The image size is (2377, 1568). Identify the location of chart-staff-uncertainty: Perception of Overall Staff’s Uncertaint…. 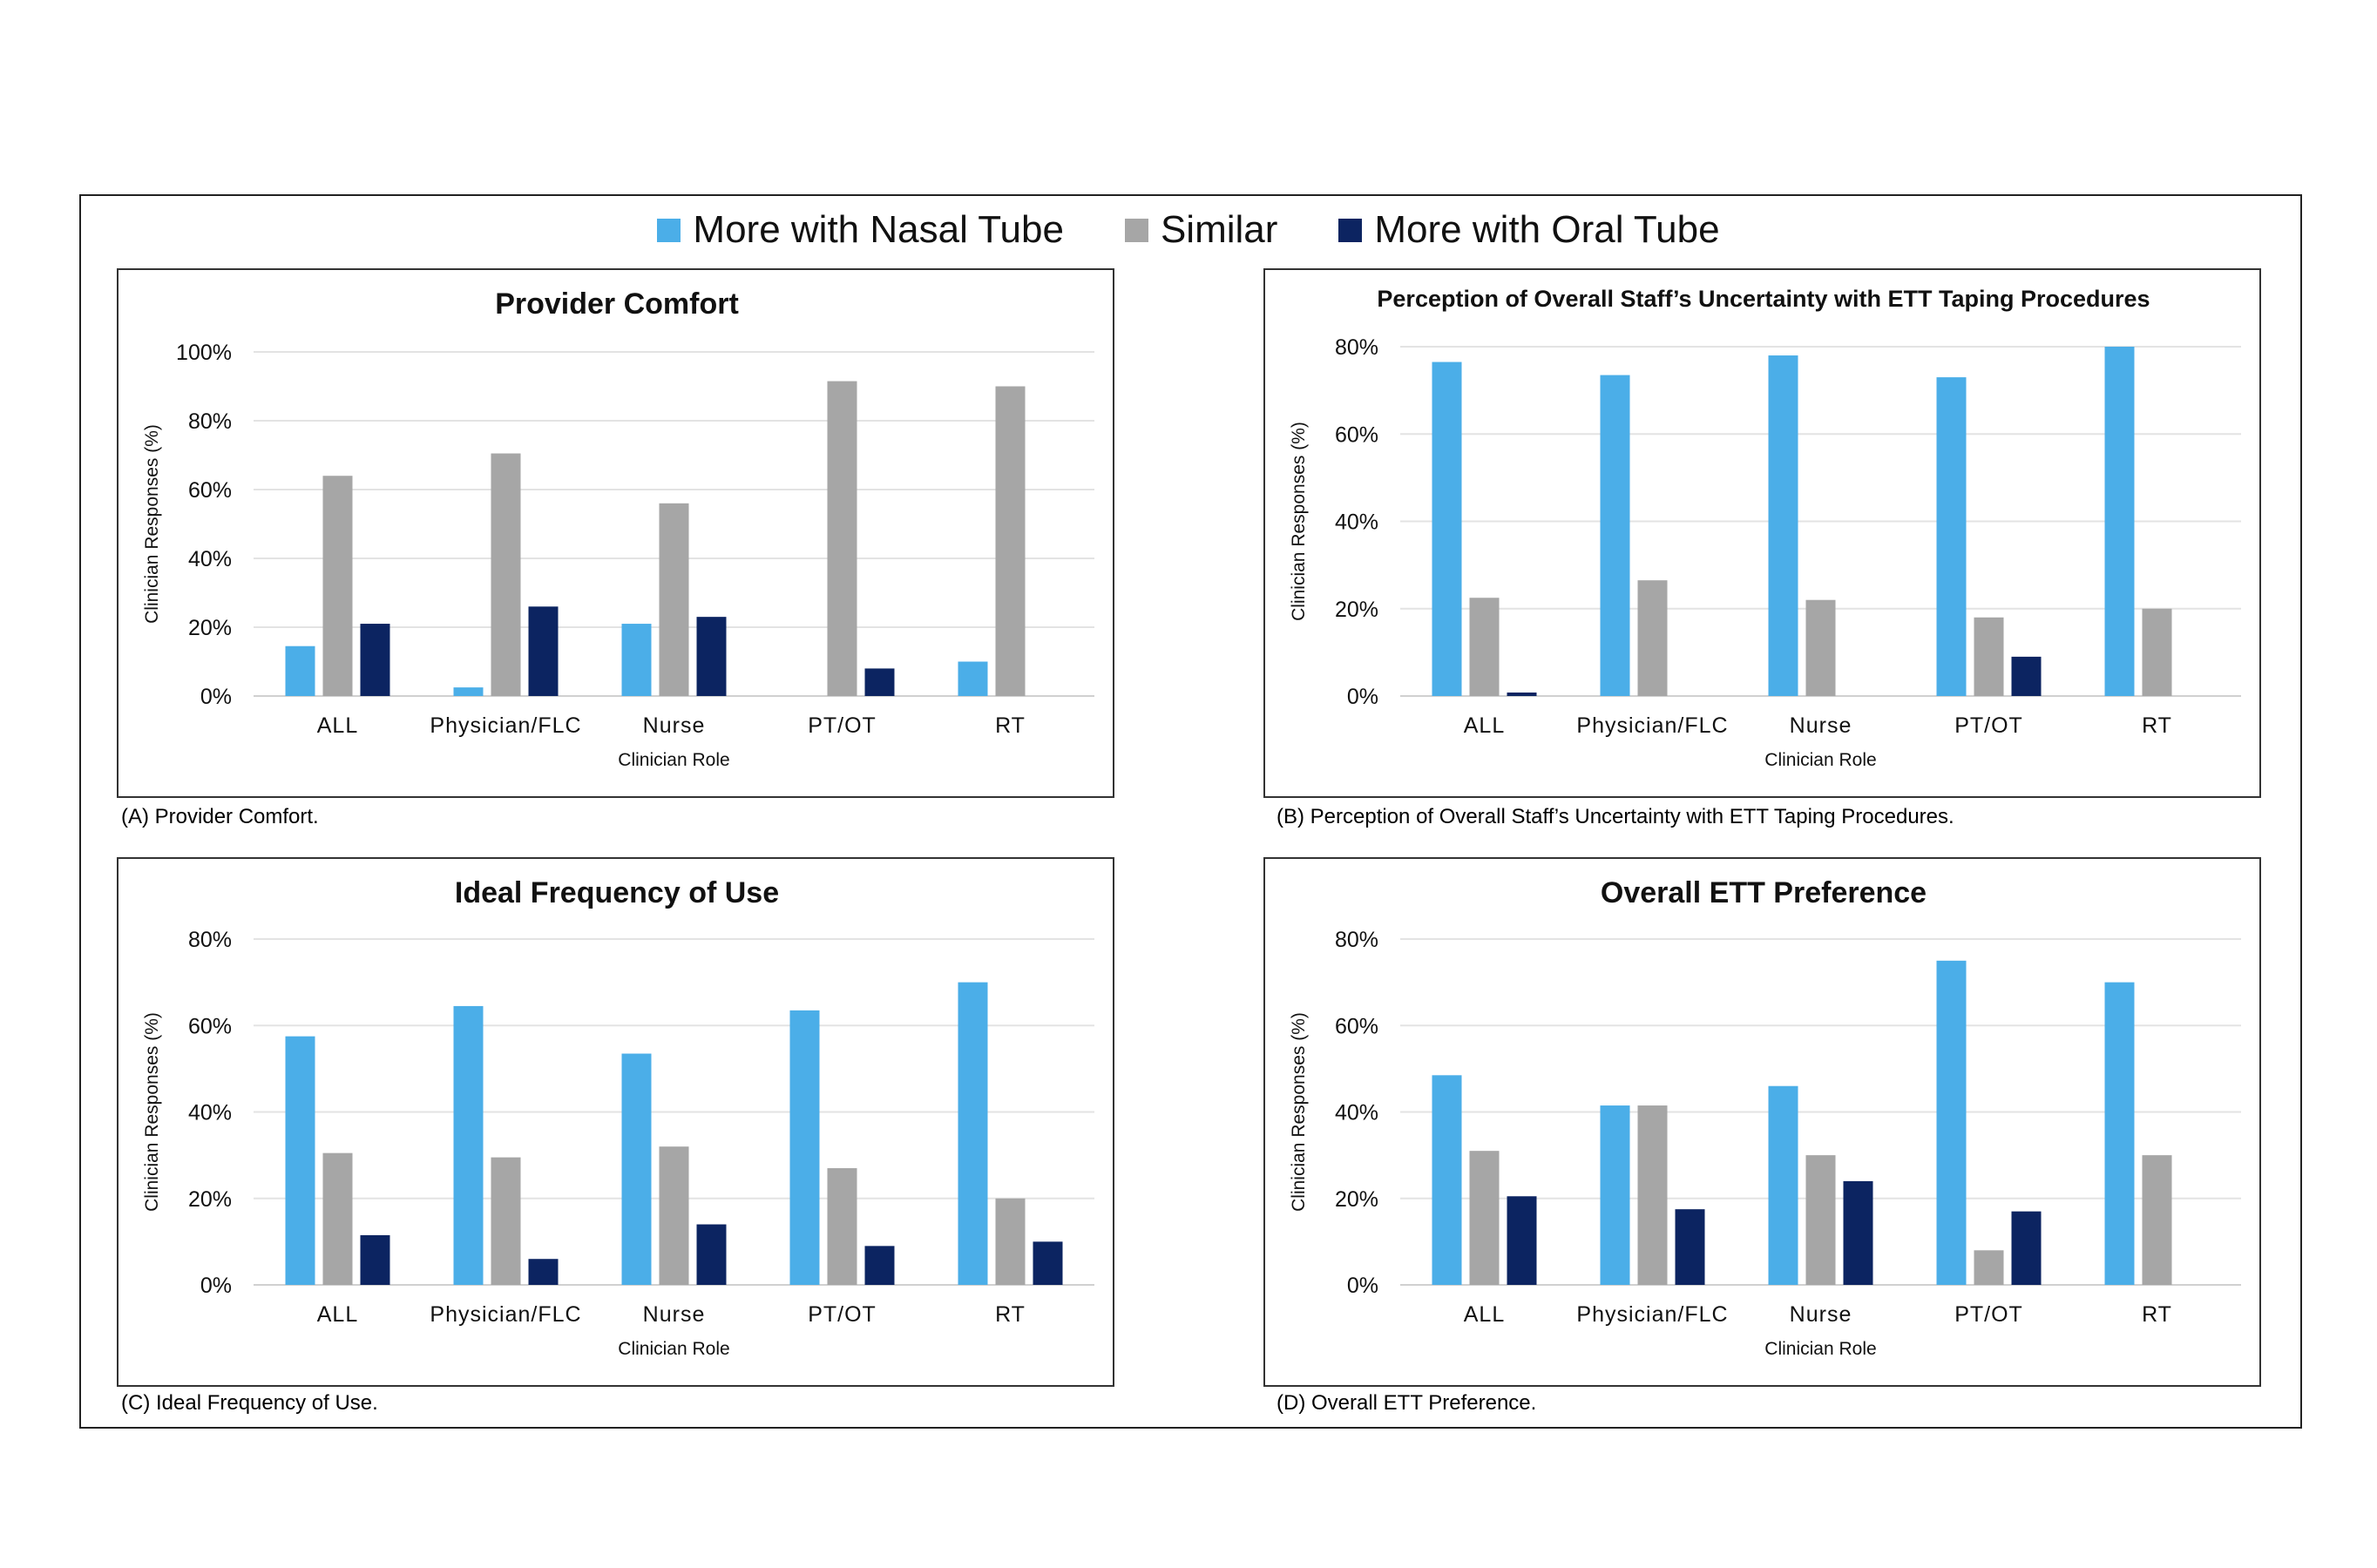
(1765, 528).